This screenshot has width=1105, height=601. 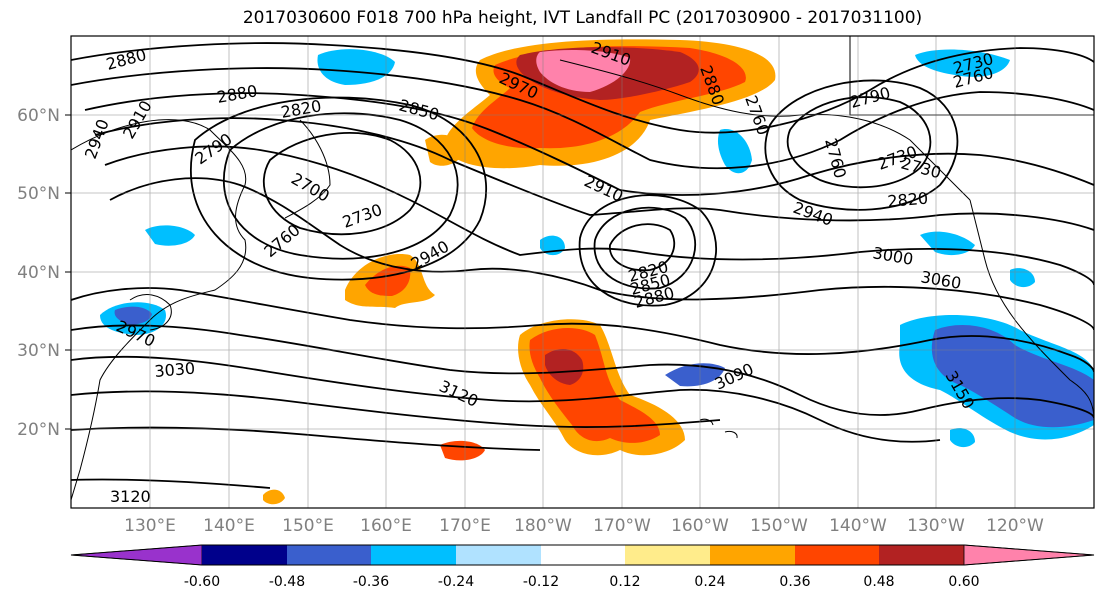 What do you see at coordinates (38, 194) in the screenshot?
I see `latitude-label: 50°N` at bounding box center [38, 194].